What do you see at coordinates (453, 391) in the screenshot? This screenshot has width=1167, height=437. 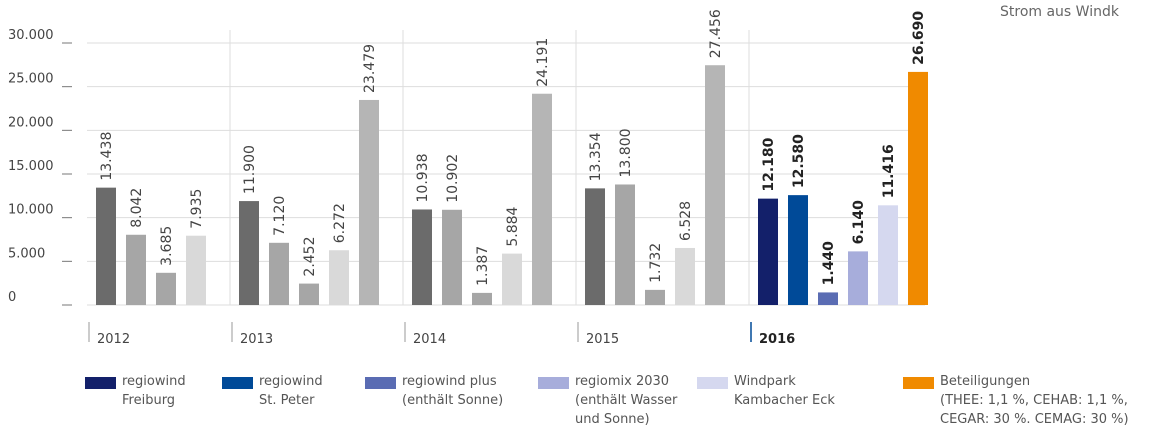 I see `legend-label: regiowind plus (enthält Sonne)` at bounding box center [453, 391].